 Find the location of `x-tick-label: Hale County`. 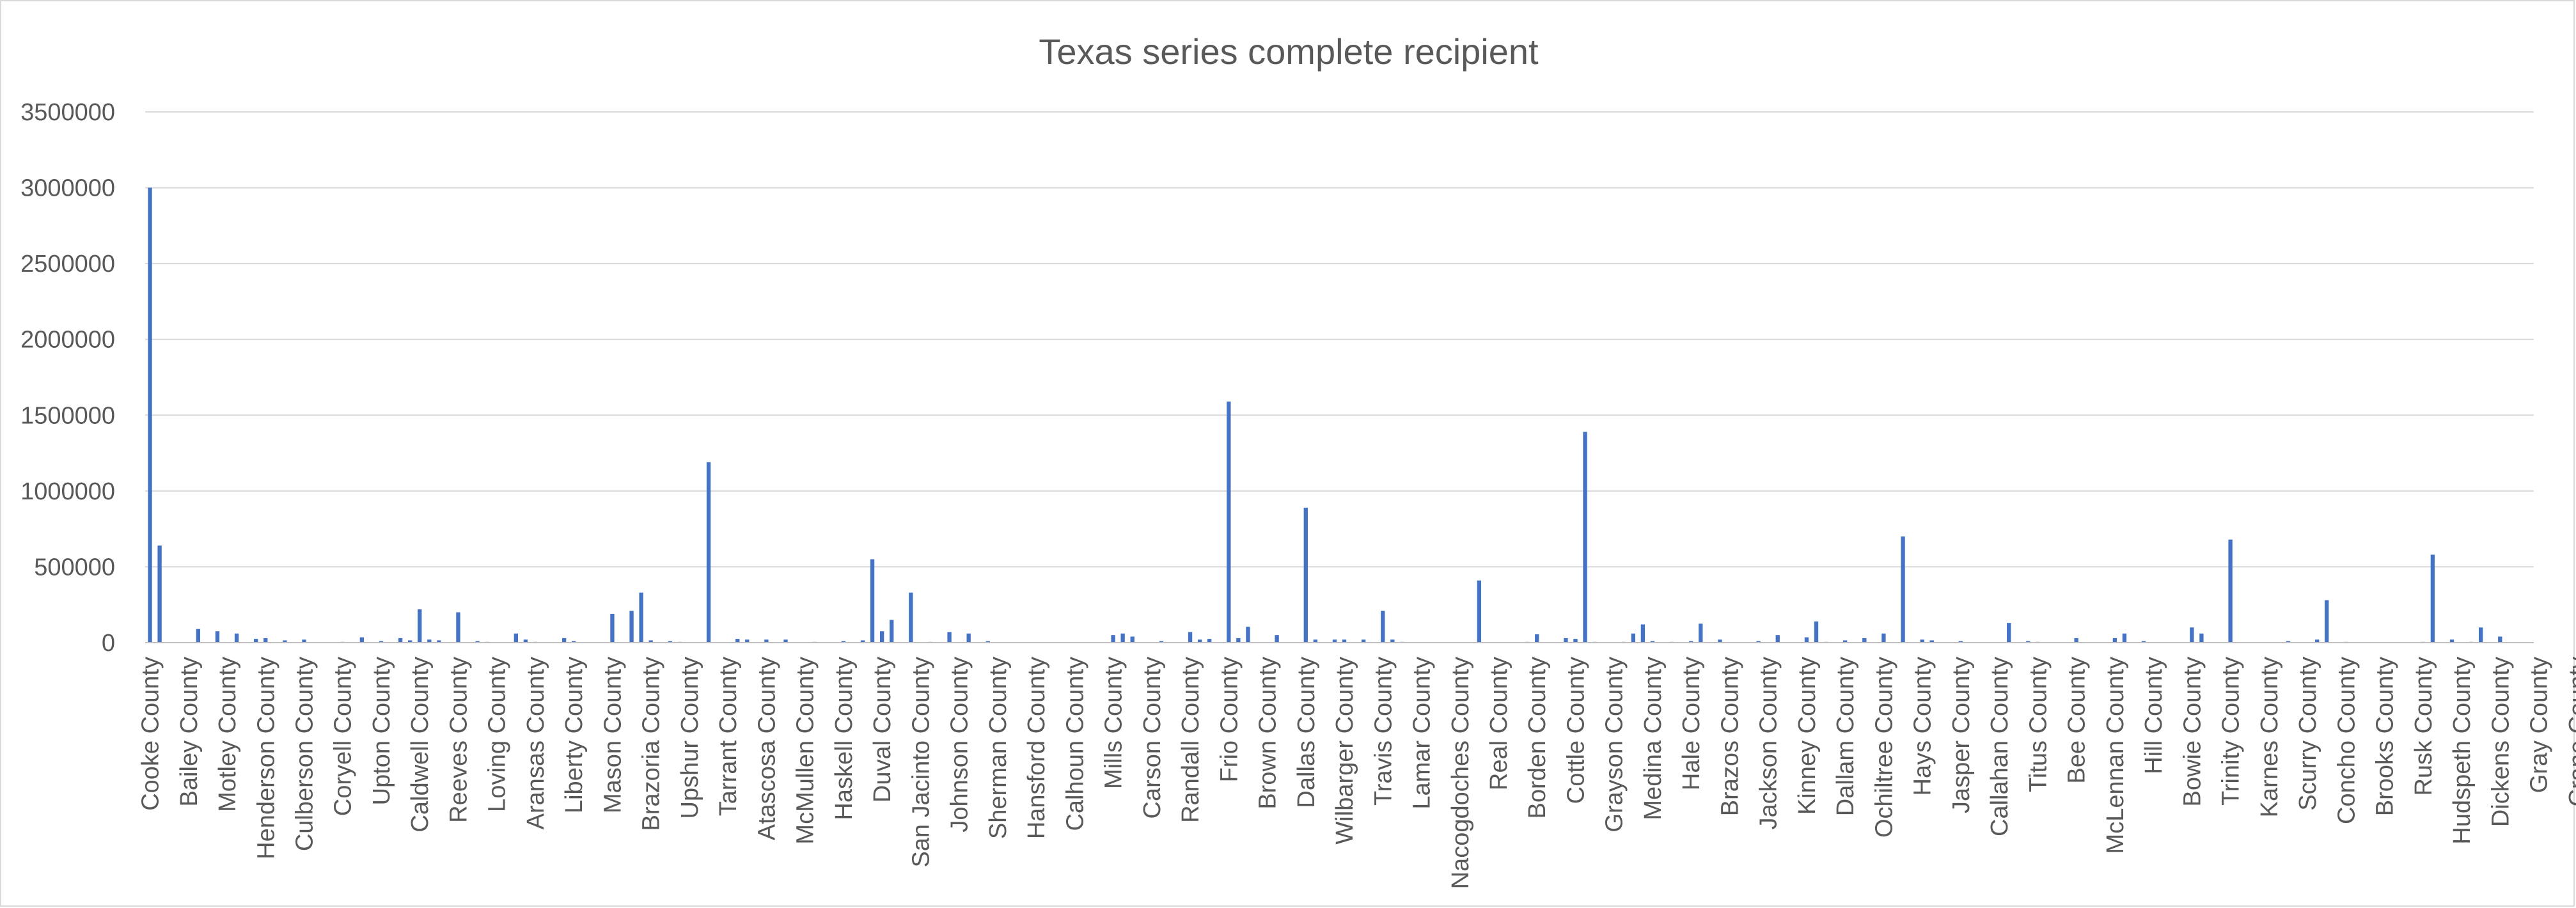

x-tick-label: Hale County is located at coordinates (1691, 723).